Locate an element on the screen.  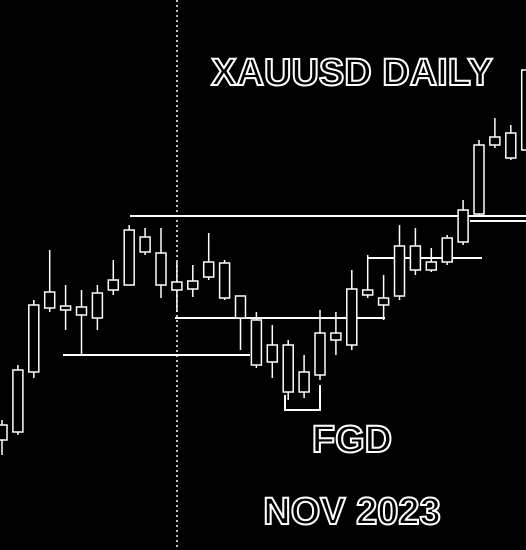
chart-title: XAUUSD DAILY is located at coordinates (352, 73).